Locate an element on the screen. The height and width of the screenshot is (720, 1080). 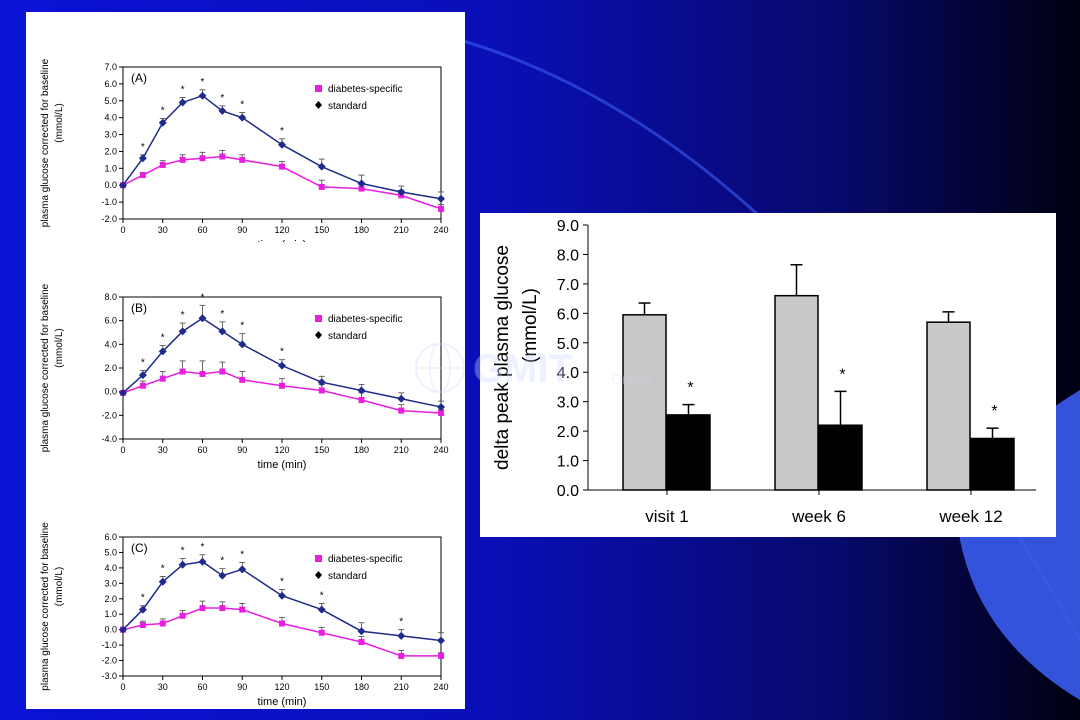
bar-black is located at coordinates (688, 452).